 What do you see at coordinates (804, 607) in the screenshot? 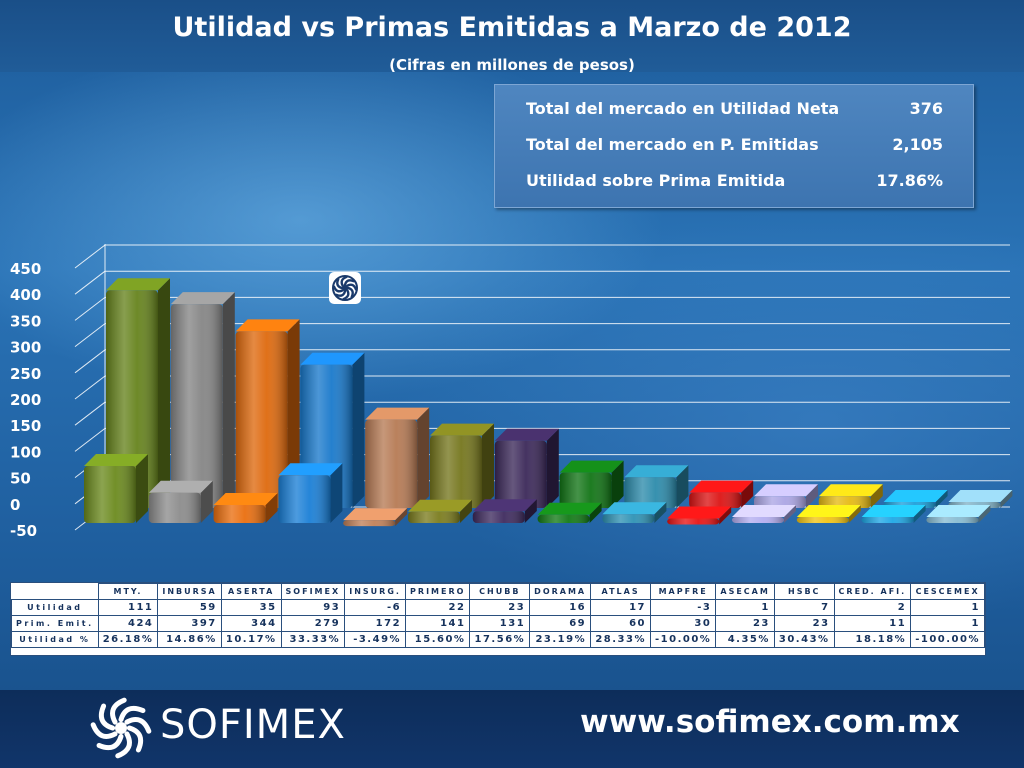
I see `table-cell: 7` at bounding box center [804, 607].